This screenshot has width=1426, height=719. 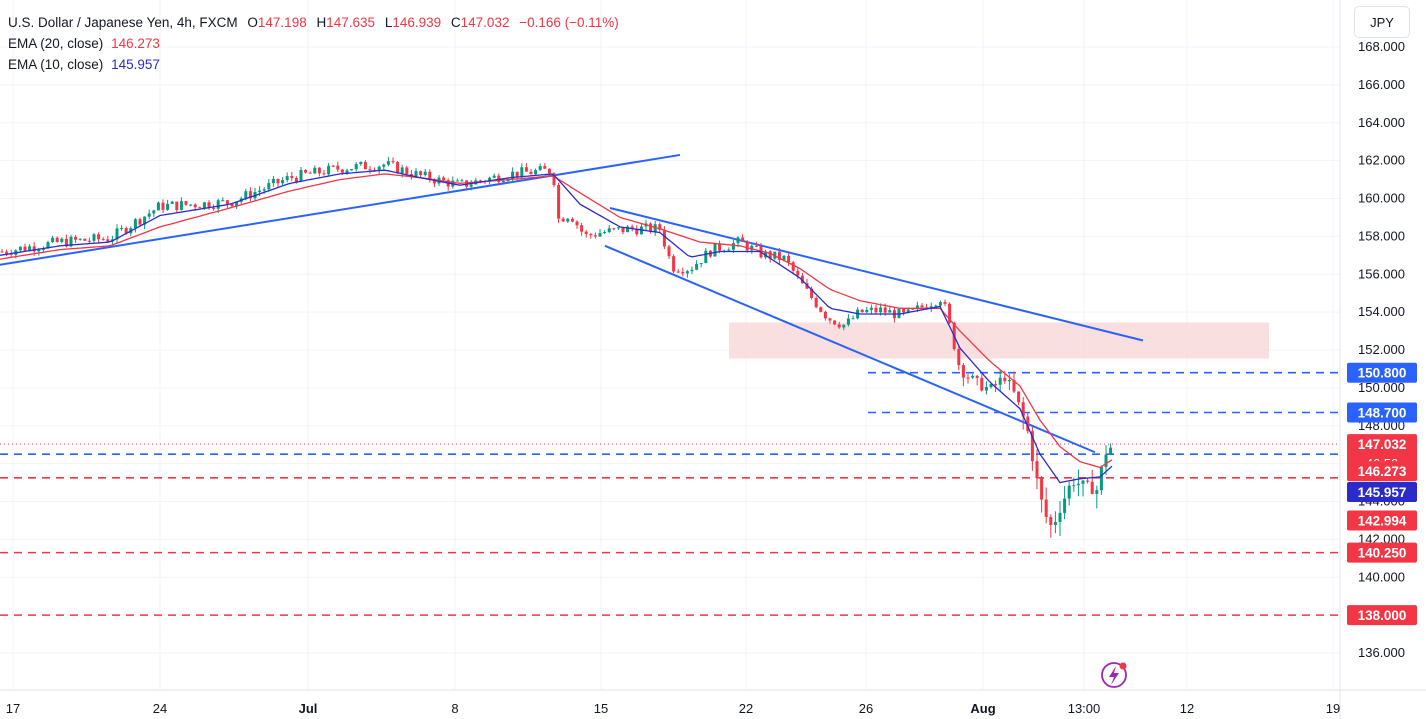 What do you see at coordinates (135, 43) in the screenshot?
I see `ema20-value: 146.273` at bounding box center [135, 43].